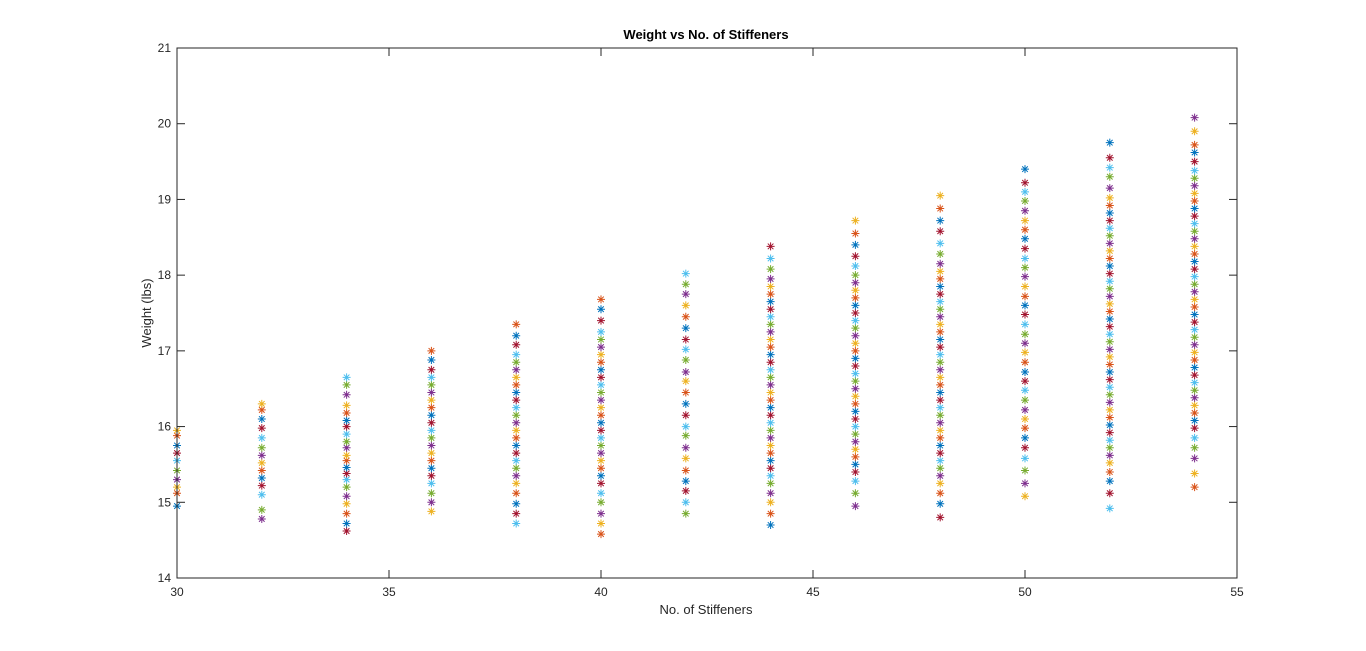 Image resolution: width=1366 pixels, height=651 pixels. Describe the element at coordinates (1237, 592) in the screenshot. I see `x-tick-label: 55` at that location.